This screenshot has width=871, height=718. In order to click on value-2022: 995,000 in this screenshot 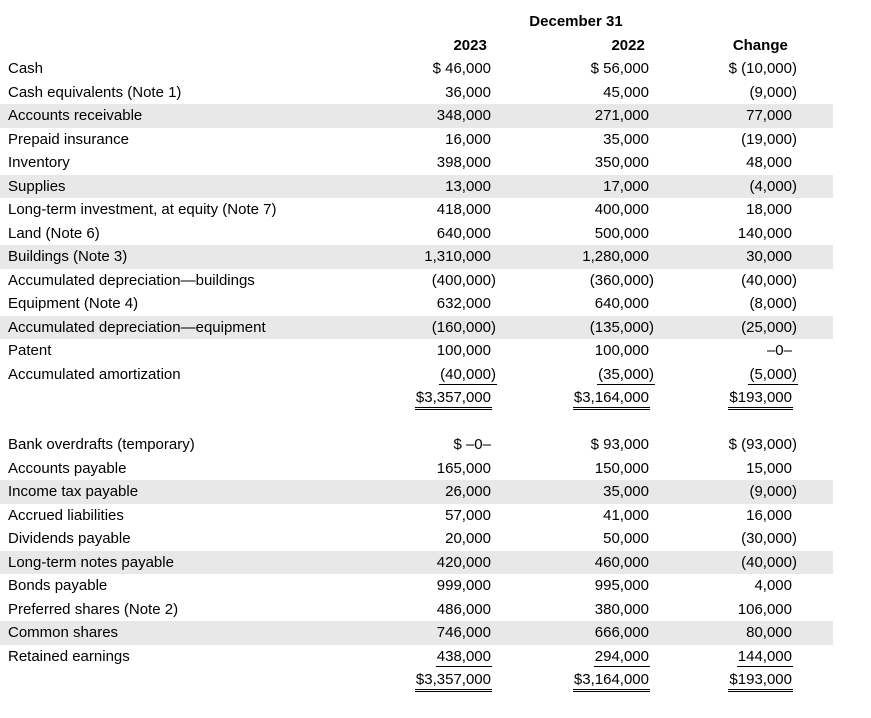, I will do `click(576, 586)`.